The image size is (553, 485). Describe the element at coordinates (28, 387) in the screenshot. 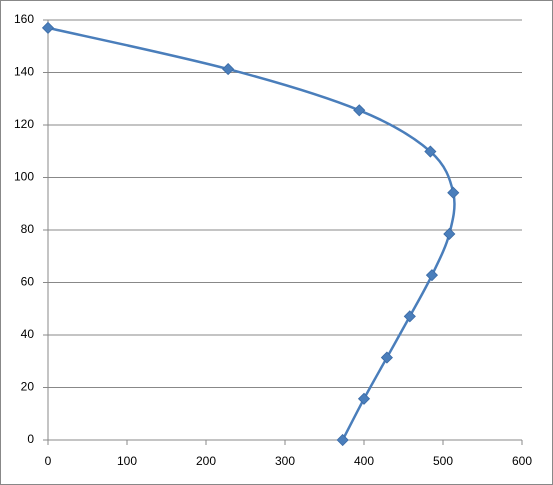

I see `y-tick-label: 20` at that location.